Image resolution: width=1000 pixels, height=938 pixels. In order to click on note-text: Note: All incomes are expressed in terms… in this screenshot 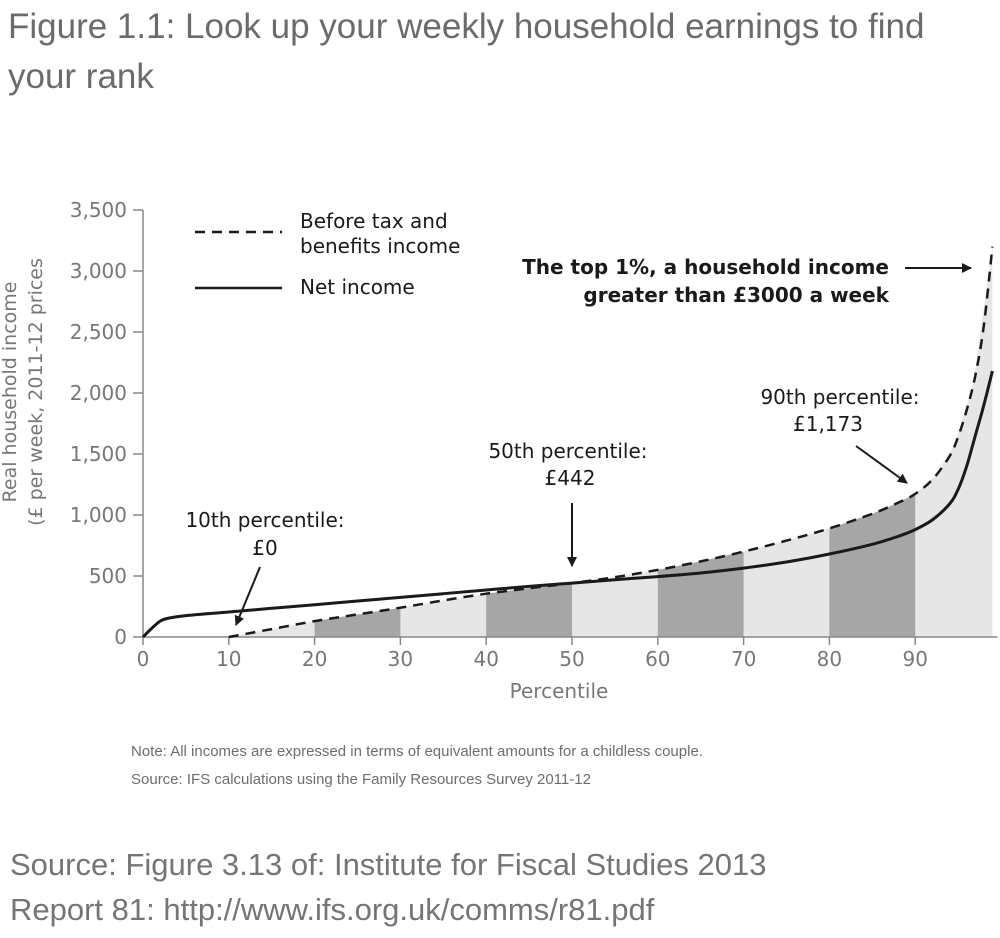, I will do `click(417, 751)`.